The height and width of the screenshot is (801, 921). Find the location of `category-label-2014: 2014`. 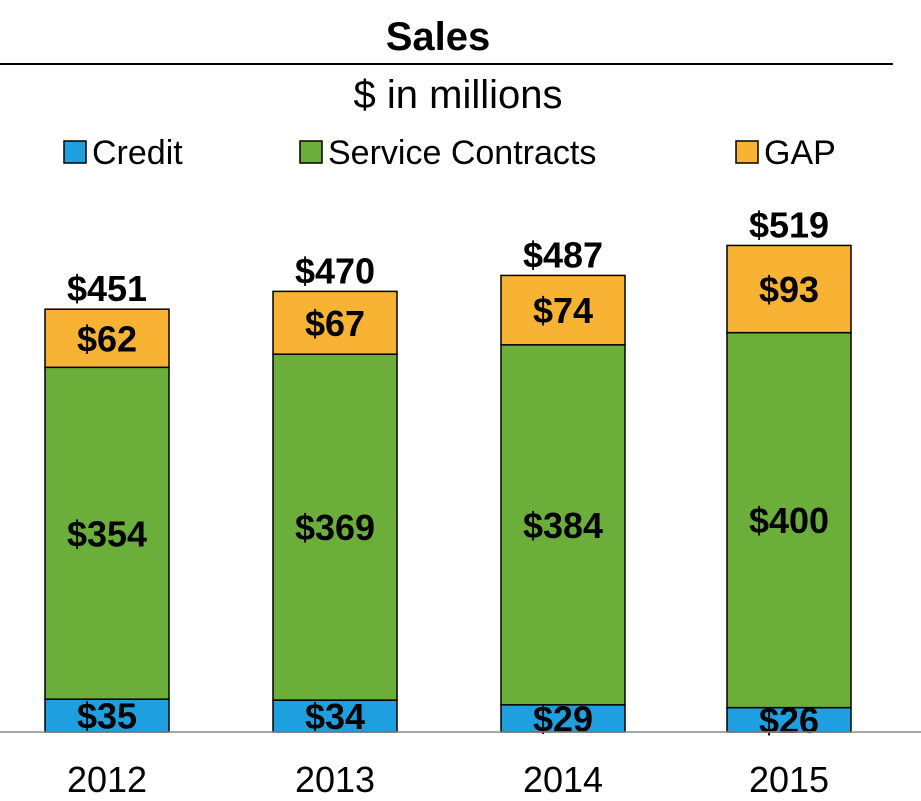

category-label-2014: 2014 is located at coordinates (563, 779).